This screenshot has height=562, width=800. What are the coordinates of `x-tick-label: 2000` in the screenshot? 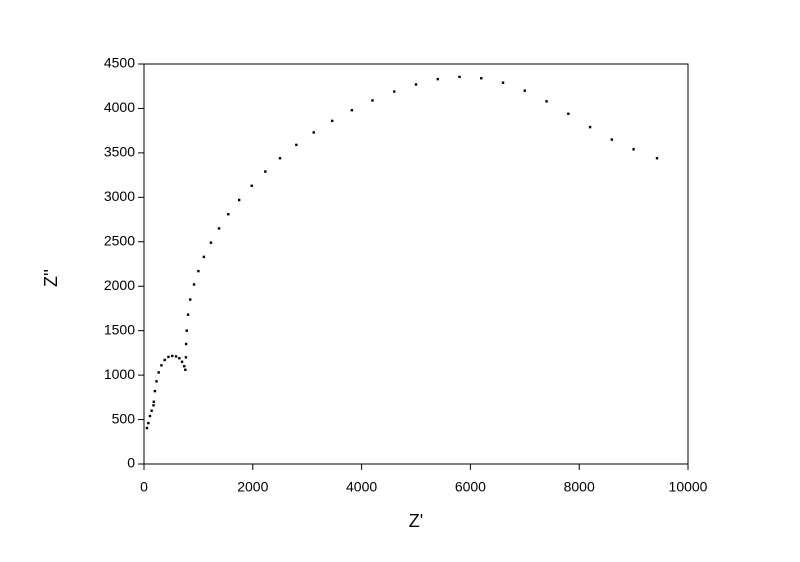 It's located at (252, 487).